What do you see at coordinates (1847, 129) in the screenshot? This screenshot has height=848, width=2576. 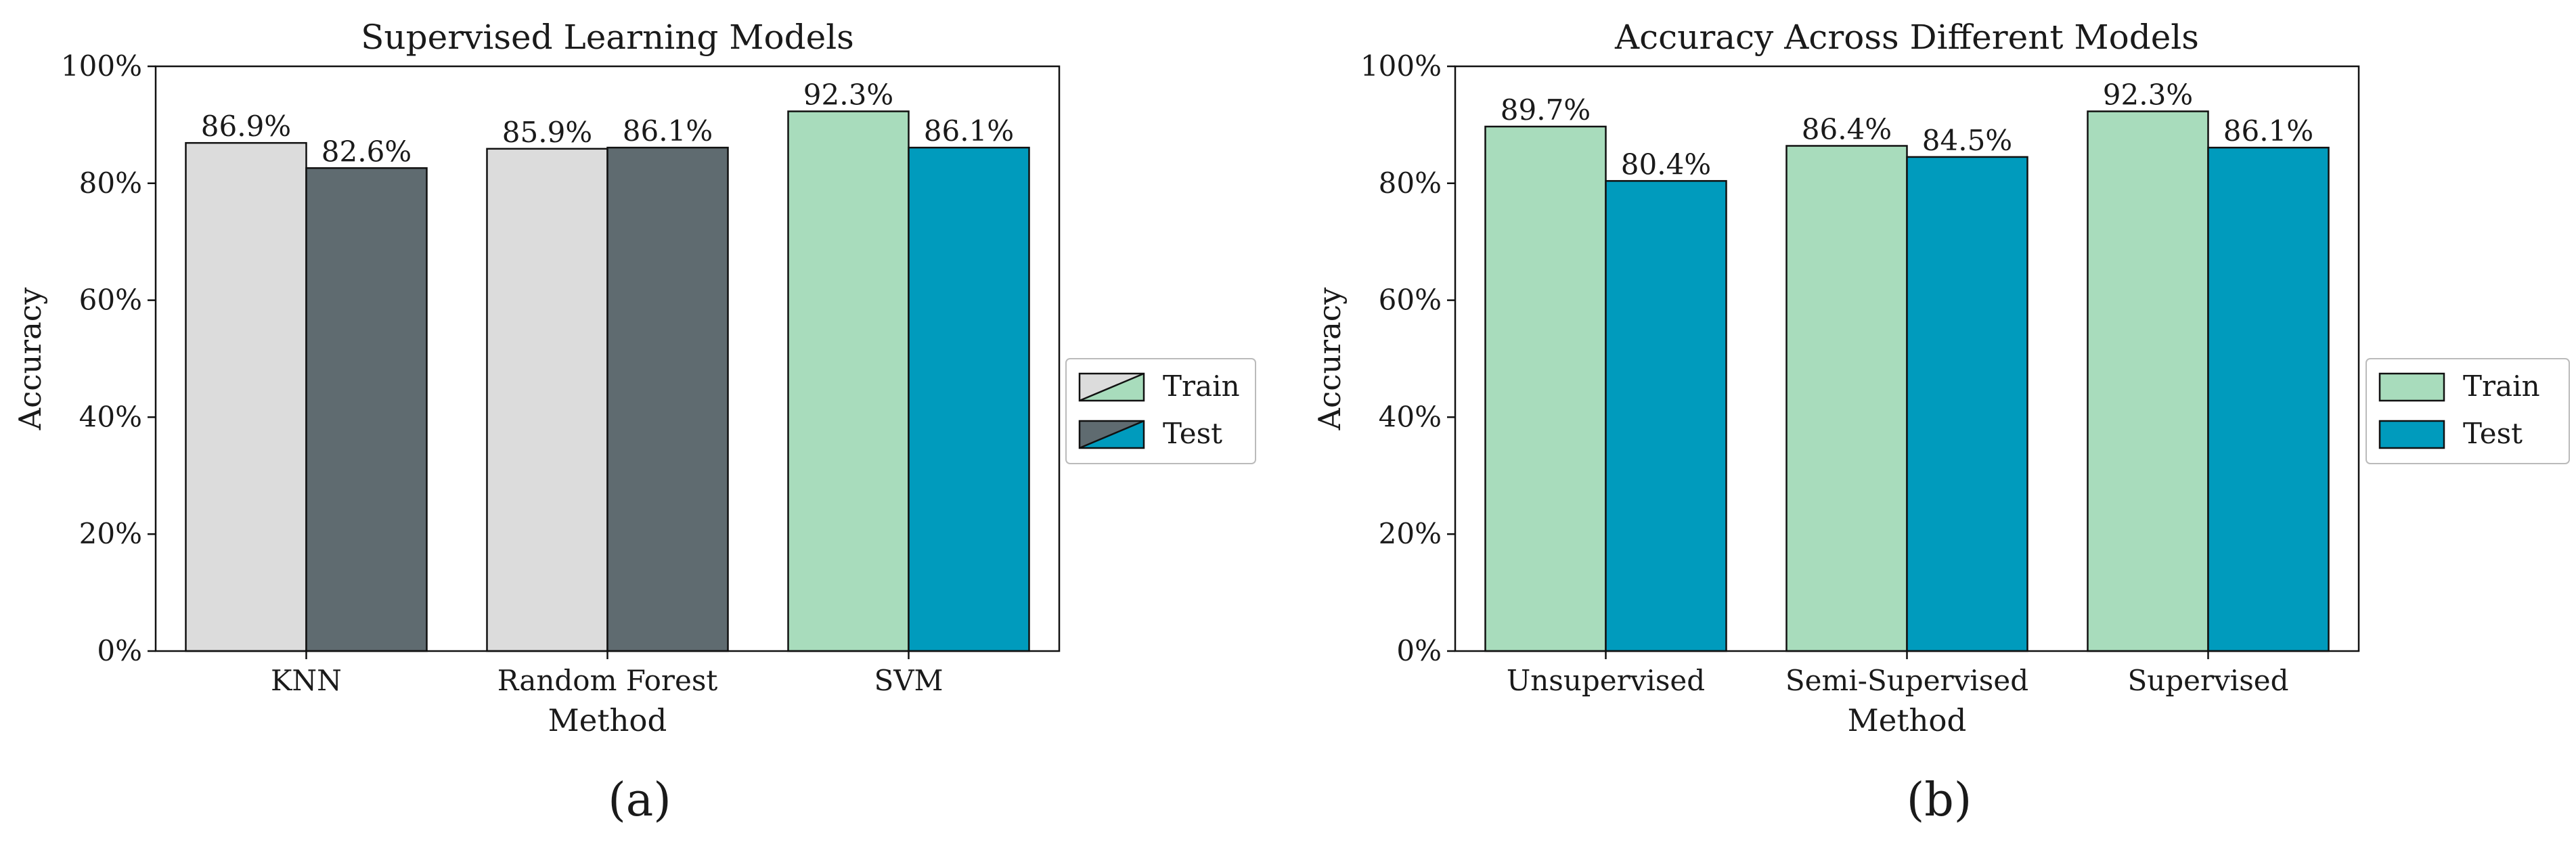 I see `data-label: 86.4%` at bounding box center [1847, 129].